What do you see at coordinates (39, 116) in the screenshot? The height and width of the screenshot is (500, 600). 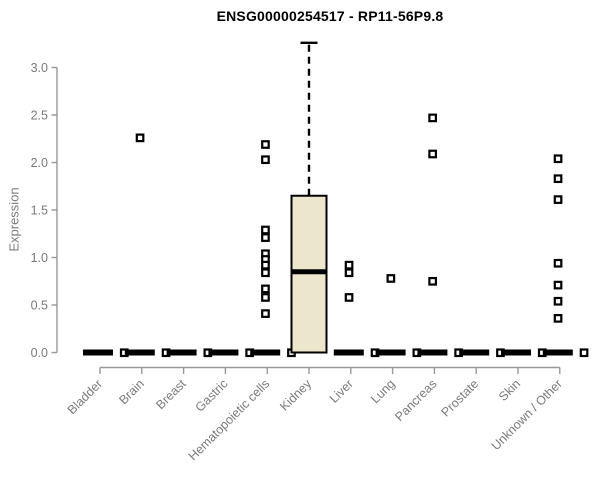 I see `y-tick-label: 2.5` at bounding box center [39, 116].